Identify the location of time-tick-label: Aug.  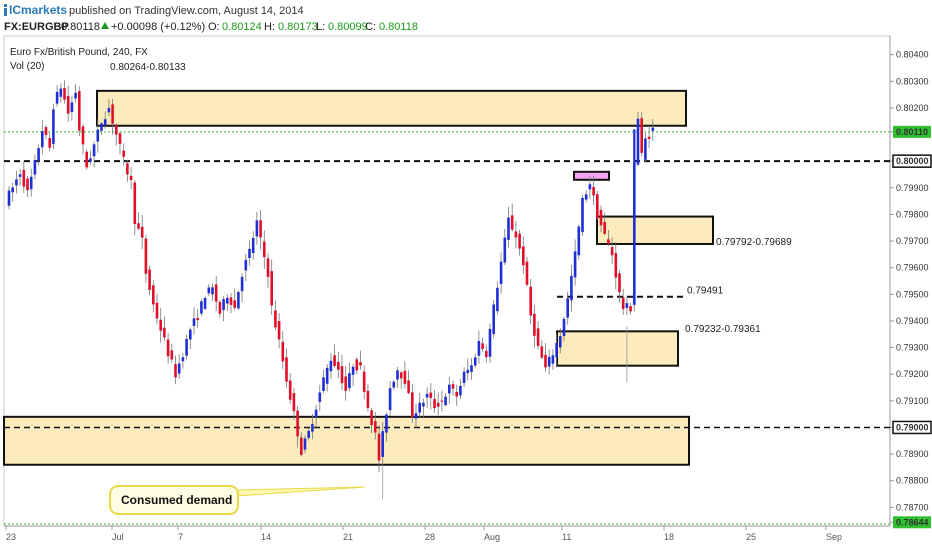
(492, 537).